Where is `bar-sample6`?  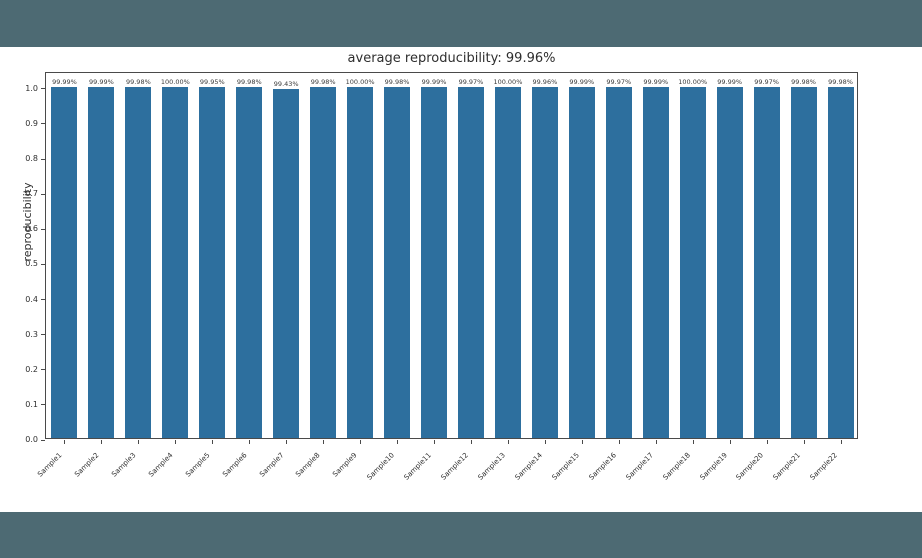
bar-sample6 is located at coordinates (249, 262).